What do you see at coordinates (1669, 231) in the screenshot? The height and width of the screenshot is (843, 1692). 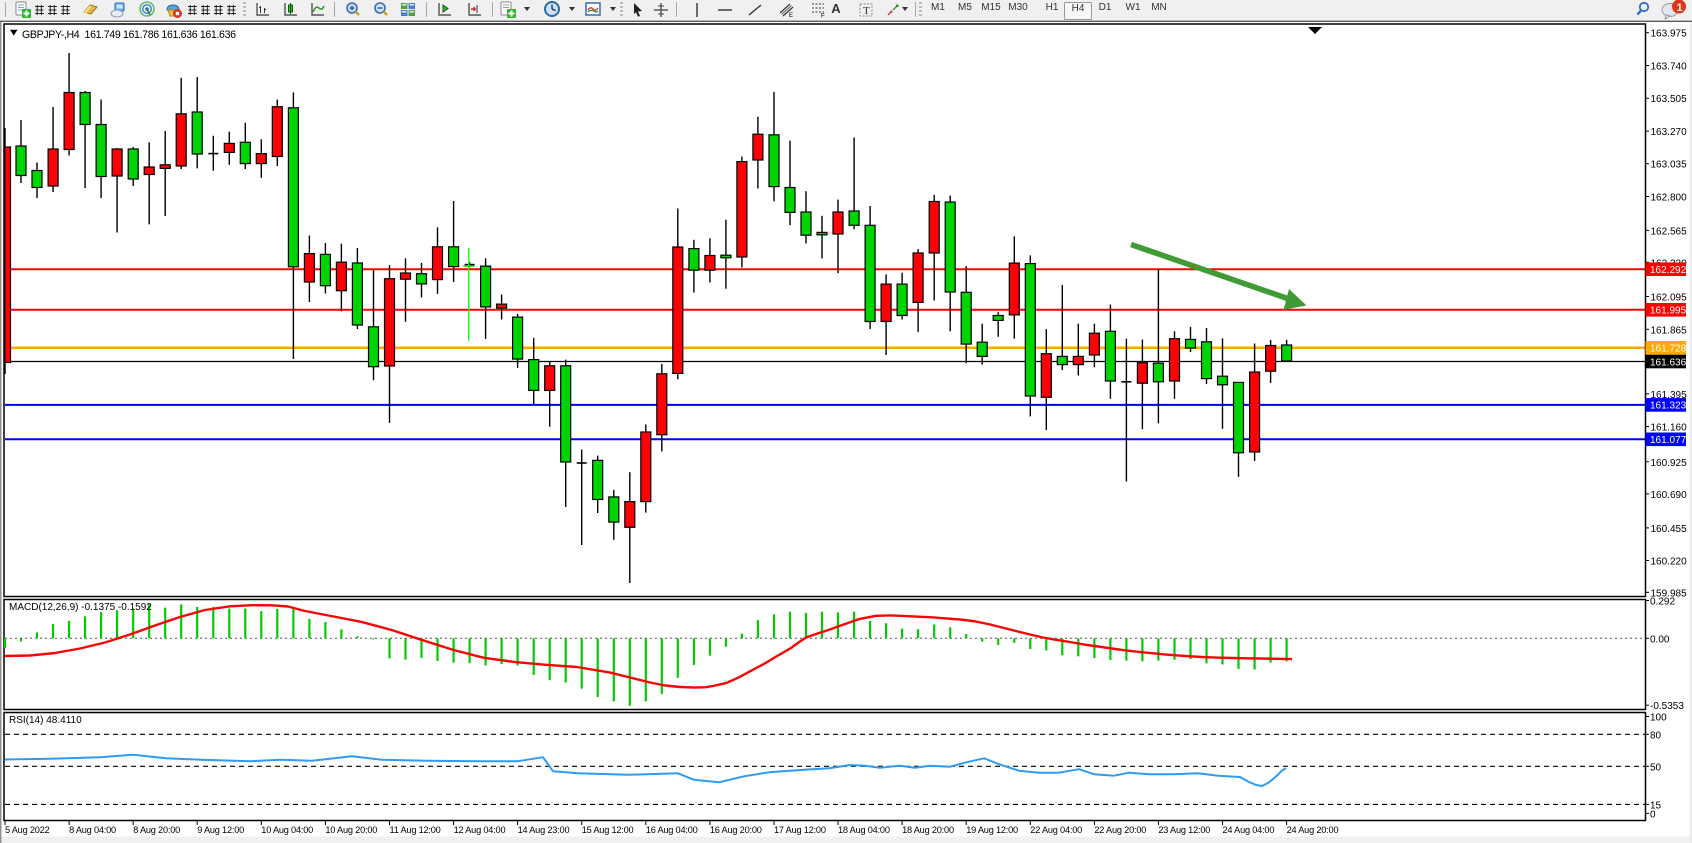 I see `svg-text: 162.565` at bounding box center [1669, 231].